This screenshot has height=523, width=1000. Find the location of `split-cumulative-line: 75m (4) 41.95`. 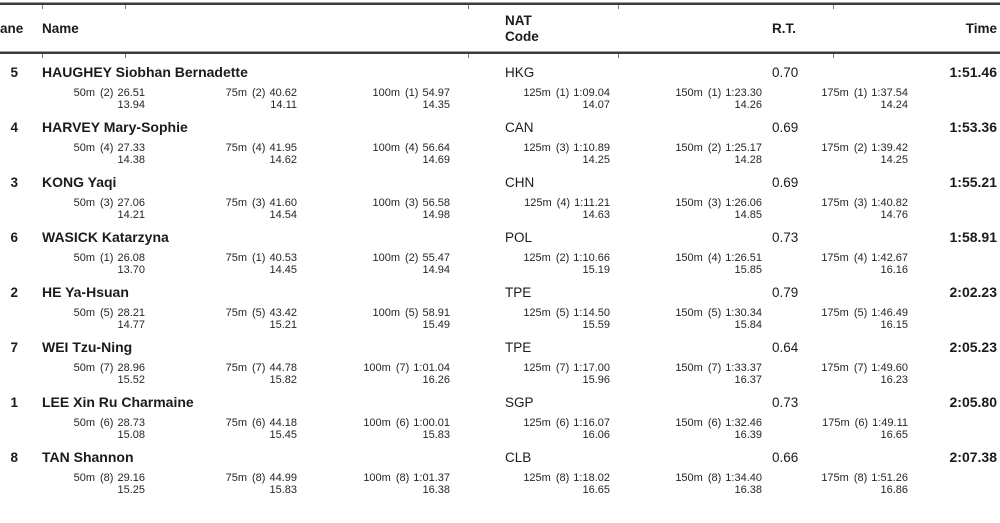

split-cumulative-line: 75m (4) 41.95 is located at coordinates (221, 148).